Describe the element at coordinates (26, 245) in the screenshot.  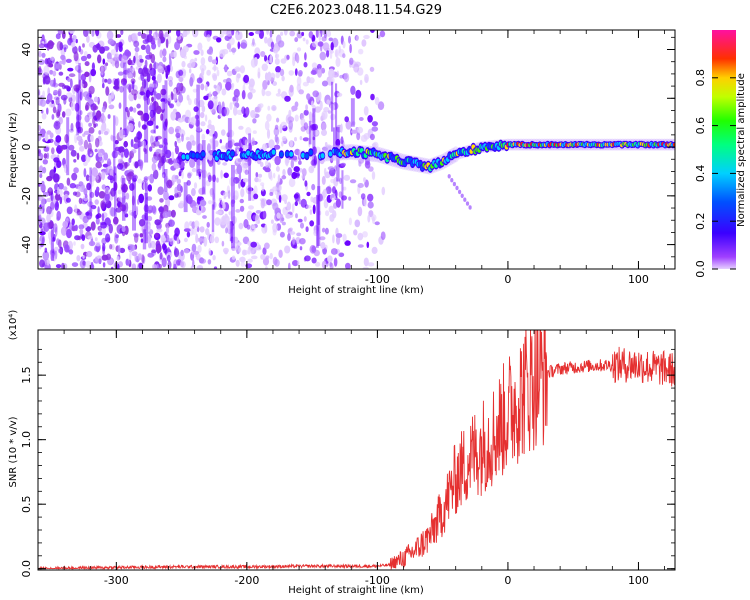
I see `spectrogram-y-tick-label: -40` at that location.